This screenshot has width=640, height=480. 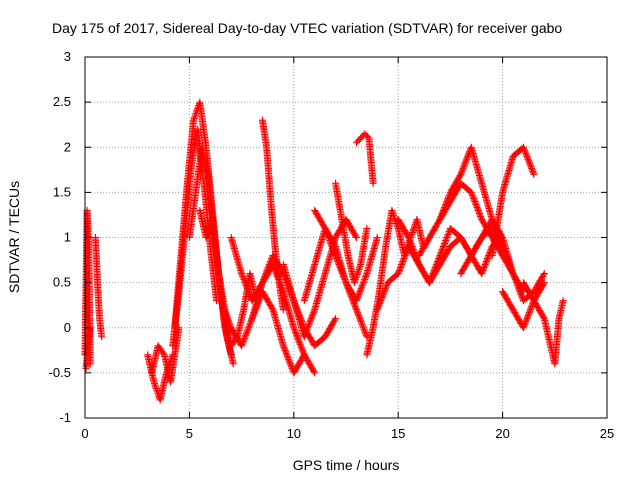 I want to click on x-tick-label: 20, so click(x=502, y=433).